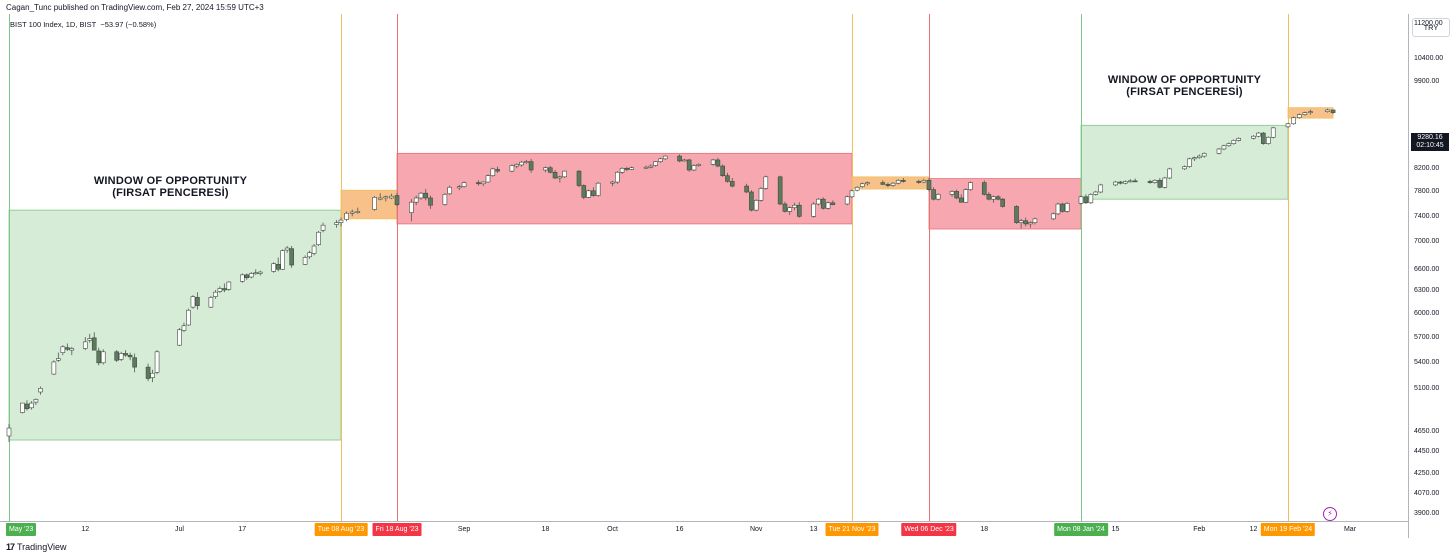 This screenshot has height=558, width=1456. What do you see at coordinates (1350, 529) in the screenshot?
I see `x-tick-label: Mar` at bounding box center [1350, 529].